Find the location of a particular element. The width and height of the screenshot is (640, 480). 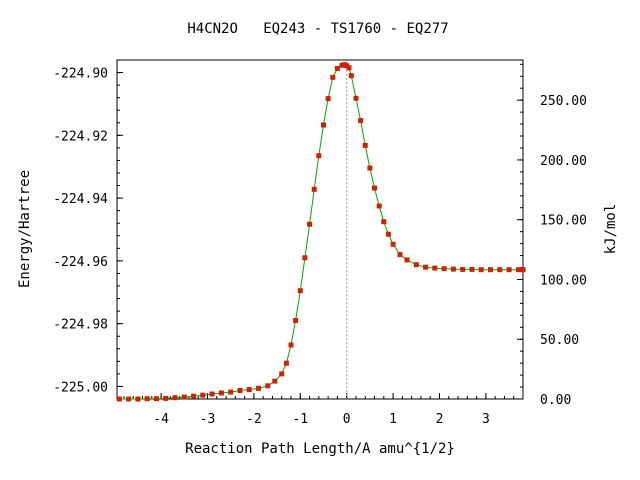

x-tick-label: 3 is located at coordinates (486, 419).